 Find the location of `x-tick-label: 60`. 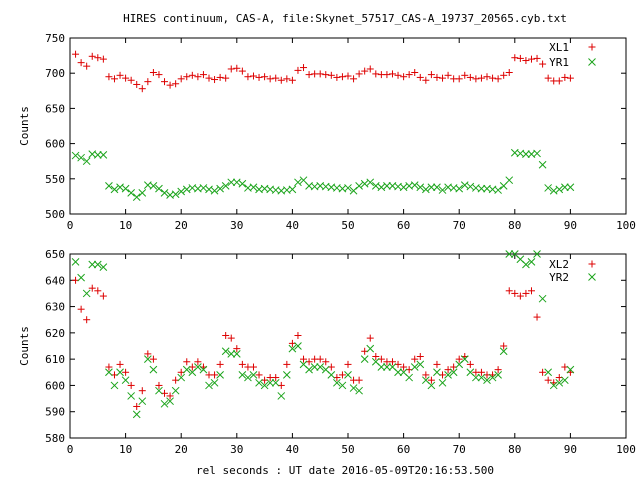

x-tick-label: 60 is located at coordinates (403, 449).